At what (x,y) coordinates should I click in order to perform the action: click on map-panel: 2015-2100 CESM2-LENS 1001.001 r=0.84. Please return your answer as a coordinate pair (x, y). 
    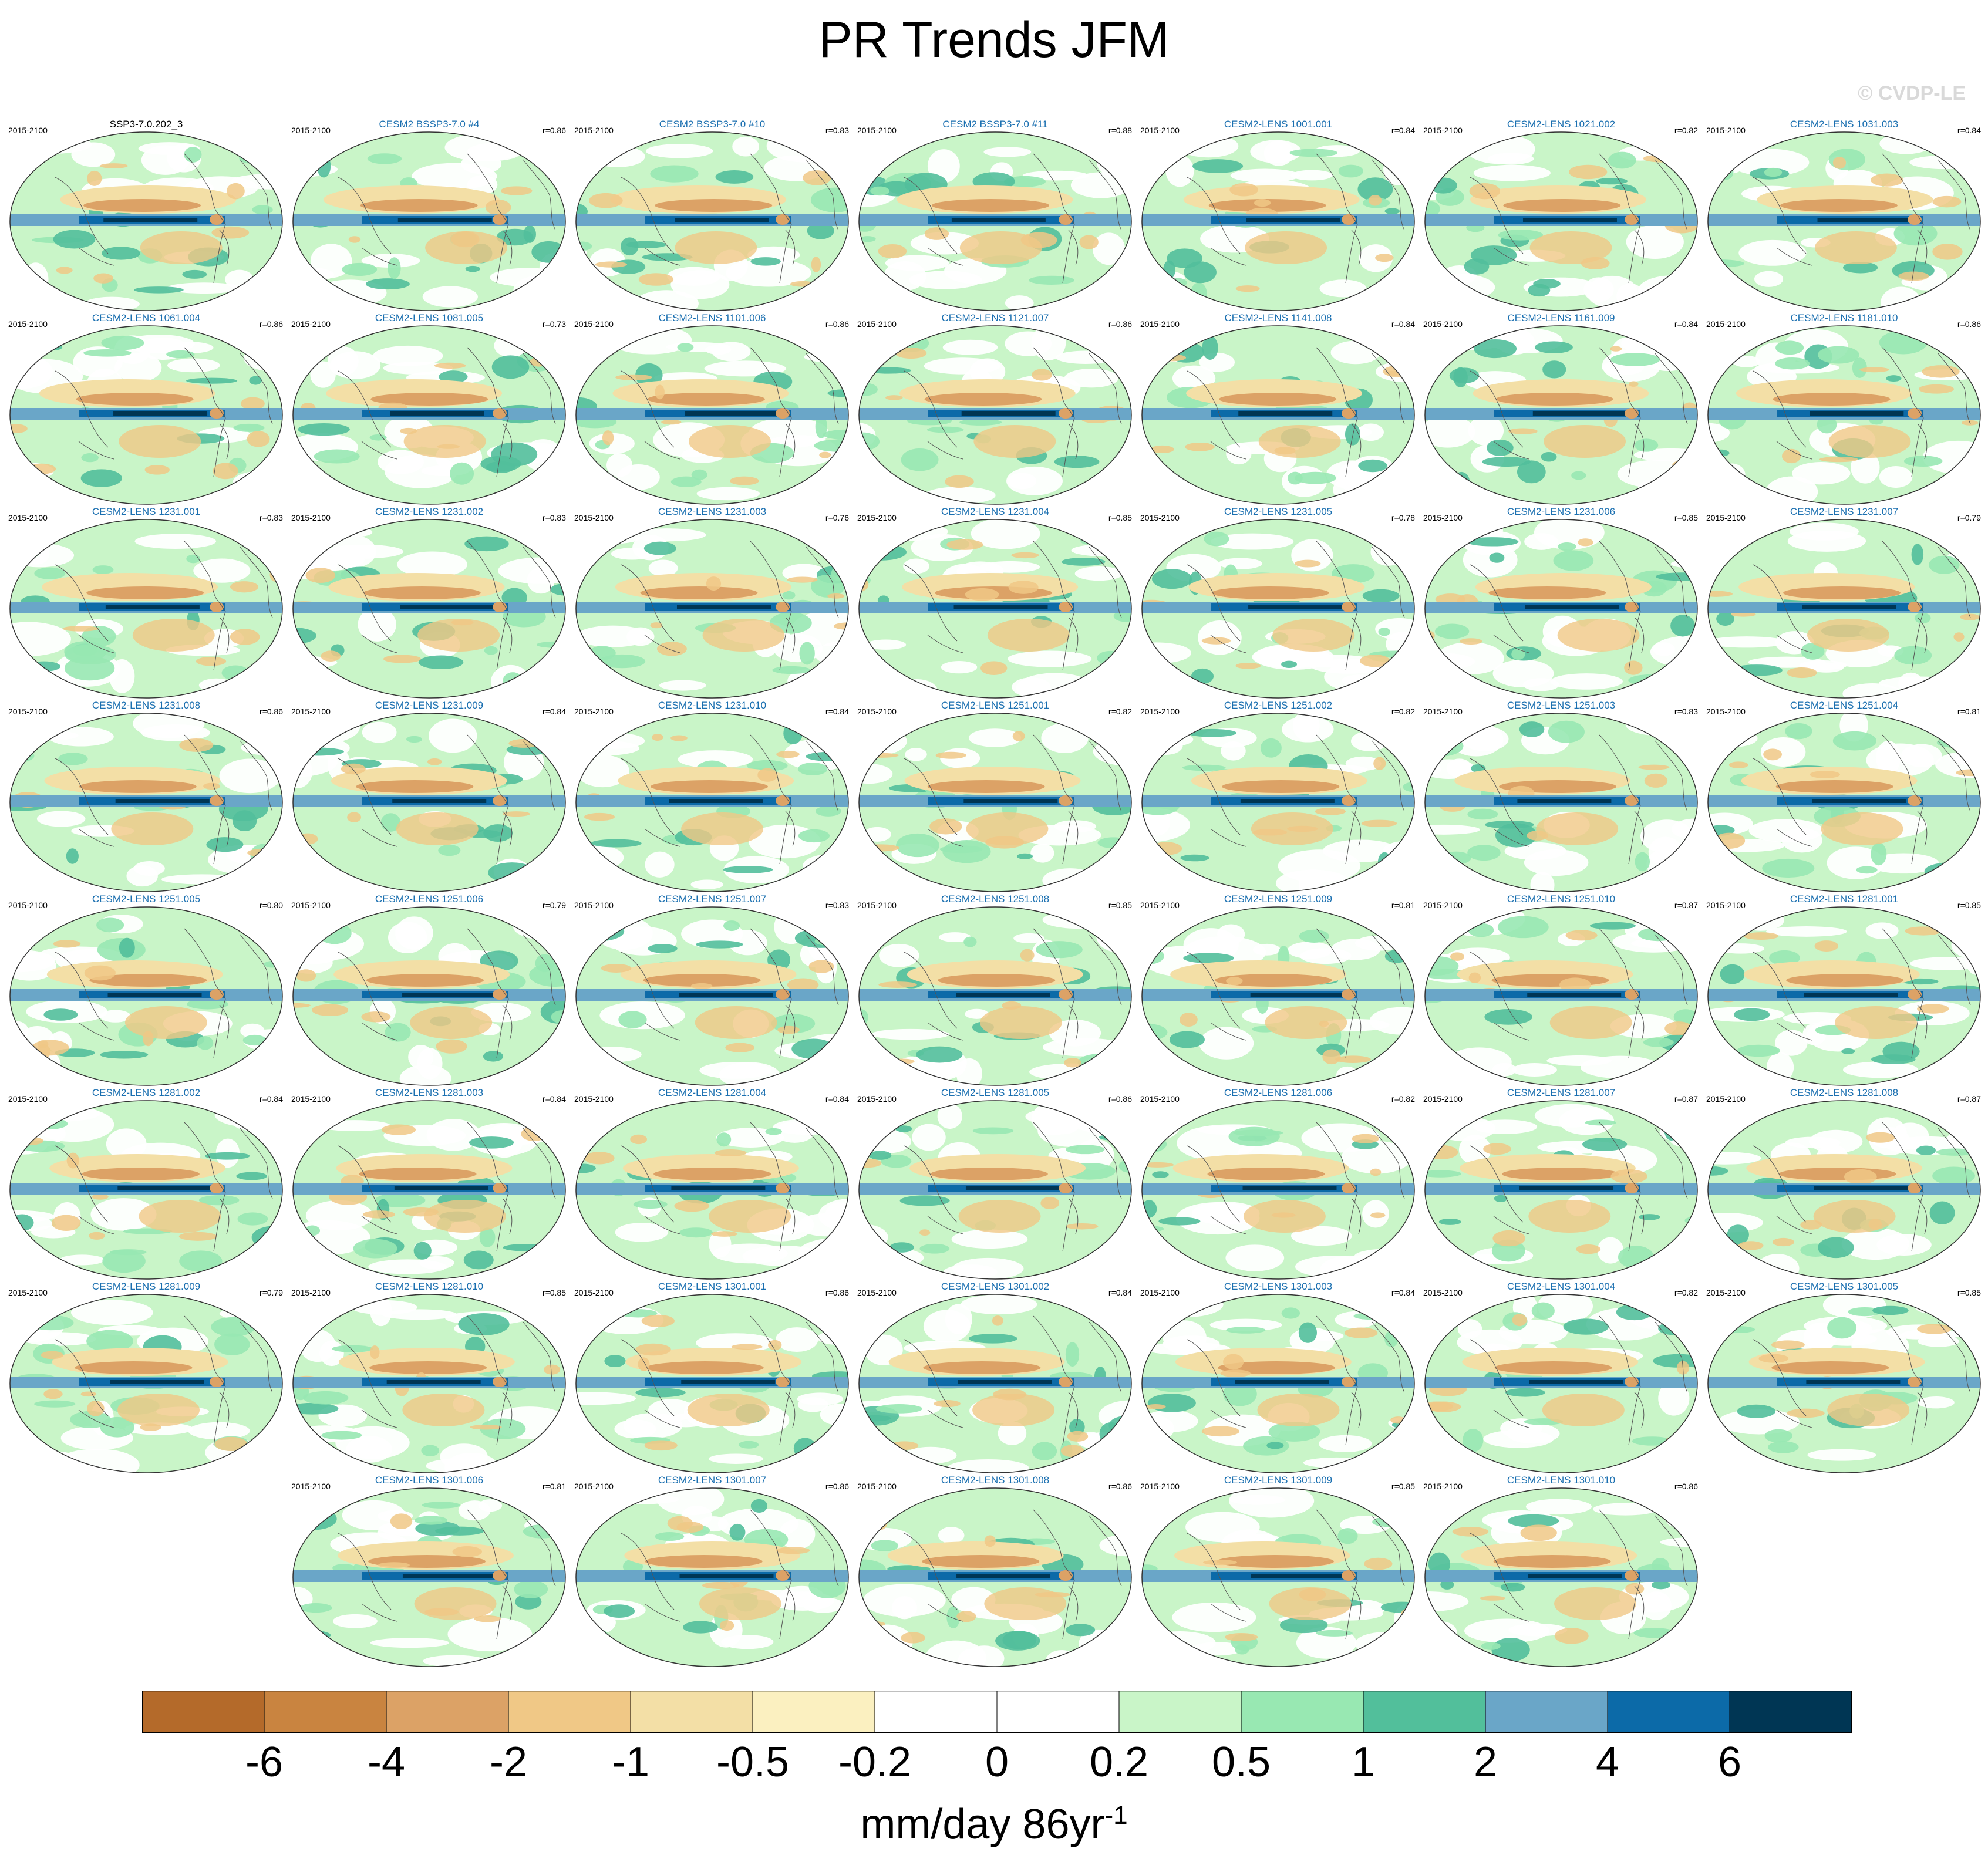
    Looking at the image, I should click on (1278, 216).